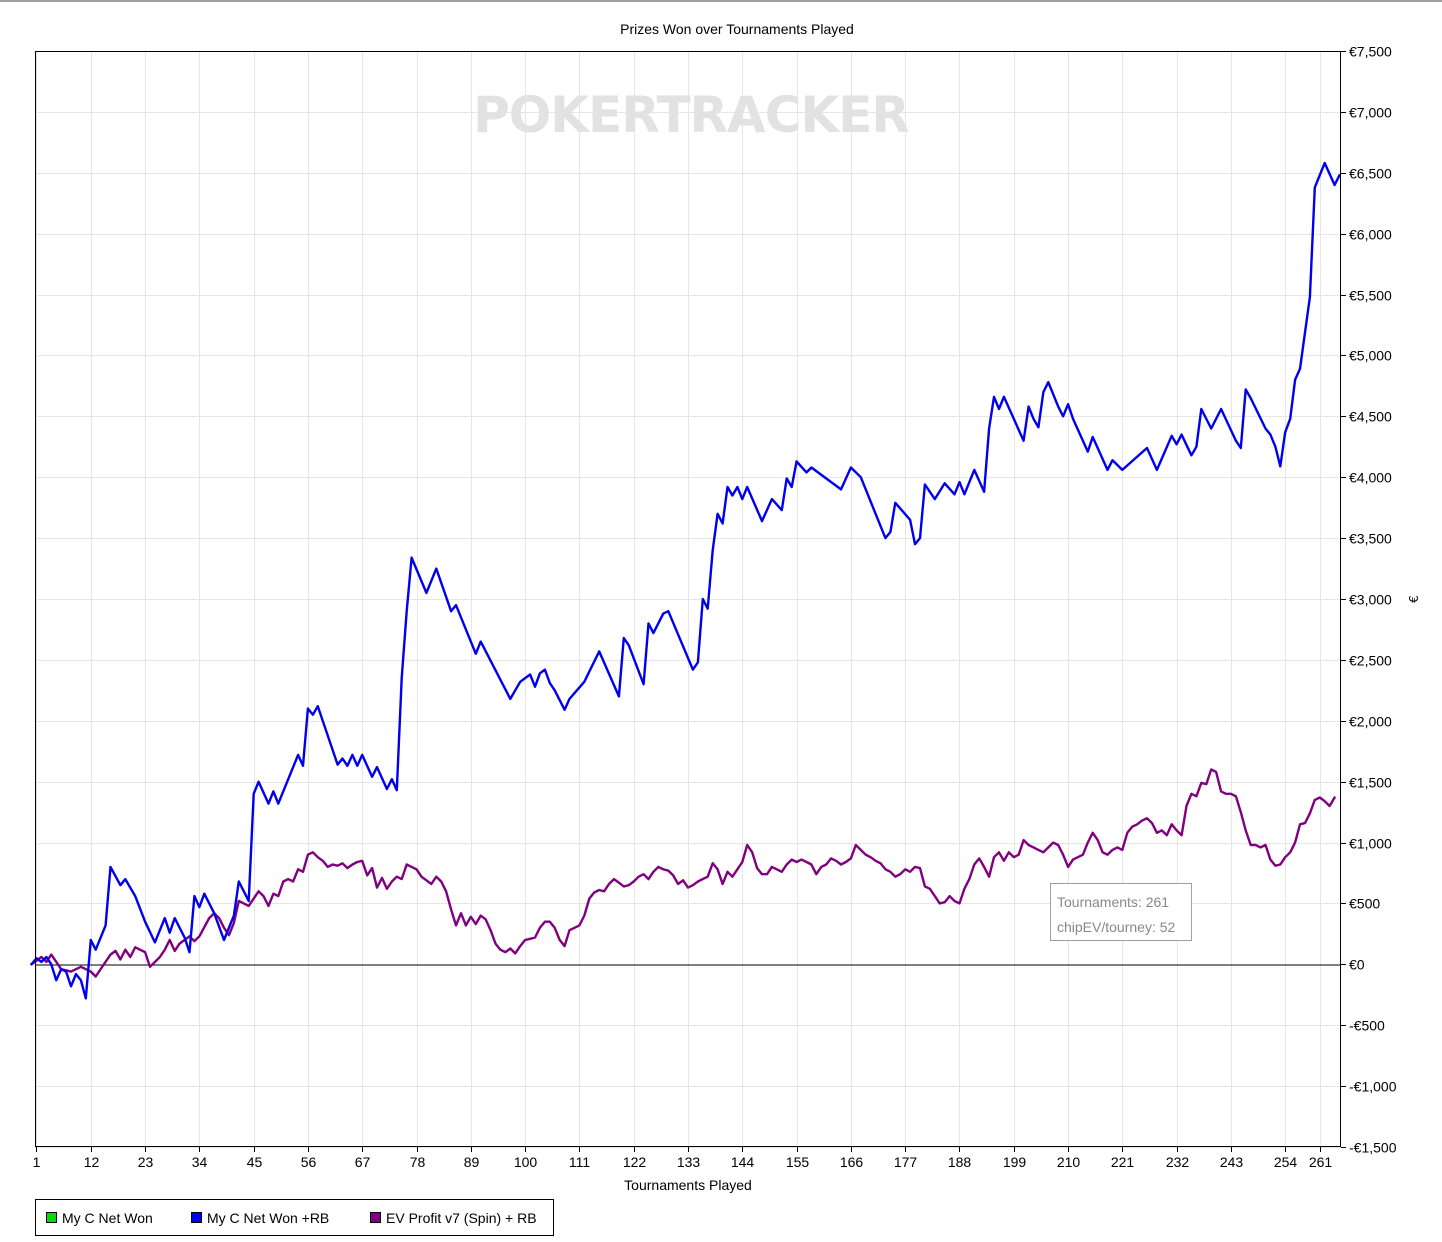  I want to click on x-tick-label: 1, so click(37, 1162).